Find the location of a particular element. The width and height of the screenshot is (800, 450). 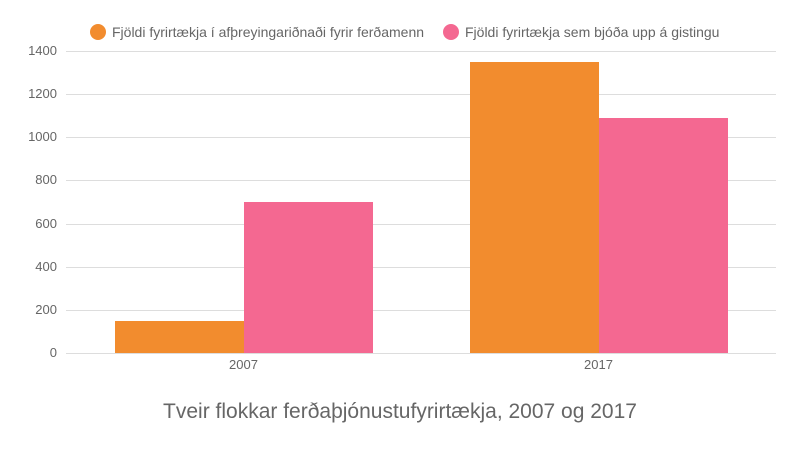

y-tick-label: 600 is located at coordinates (46, 223).